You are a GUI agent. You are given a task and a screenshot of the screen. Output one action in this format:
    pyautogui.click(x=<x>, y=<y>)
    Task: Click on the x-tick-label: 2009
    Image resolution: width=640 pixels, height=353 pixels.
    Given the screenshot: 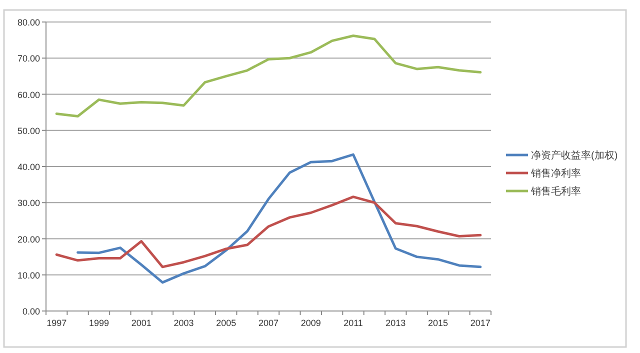 What is the action you would take?
    pyautogui.click(x=310, y=323)
    